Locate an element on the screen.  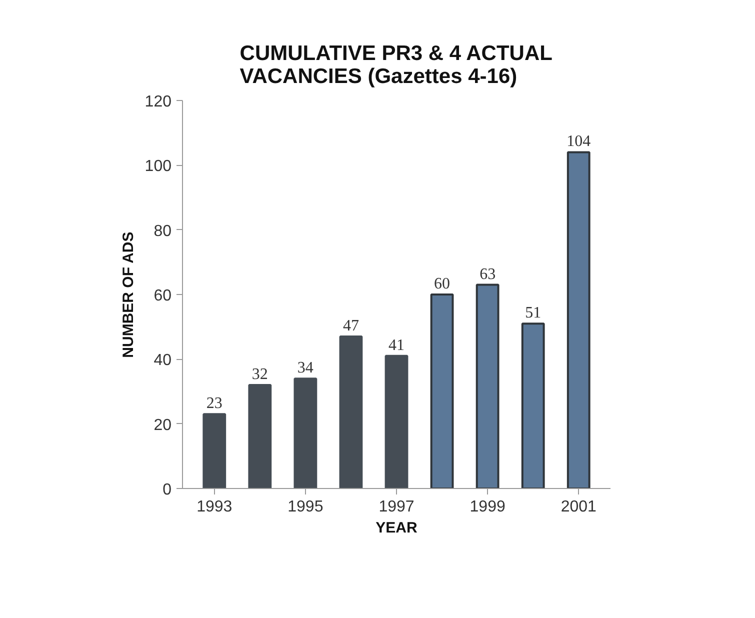
chart-title: CUMULATIVE PR3 & 4 ACTUAL VACANCIES (Gazettes 4-16) is located at coordinates (396, 65).